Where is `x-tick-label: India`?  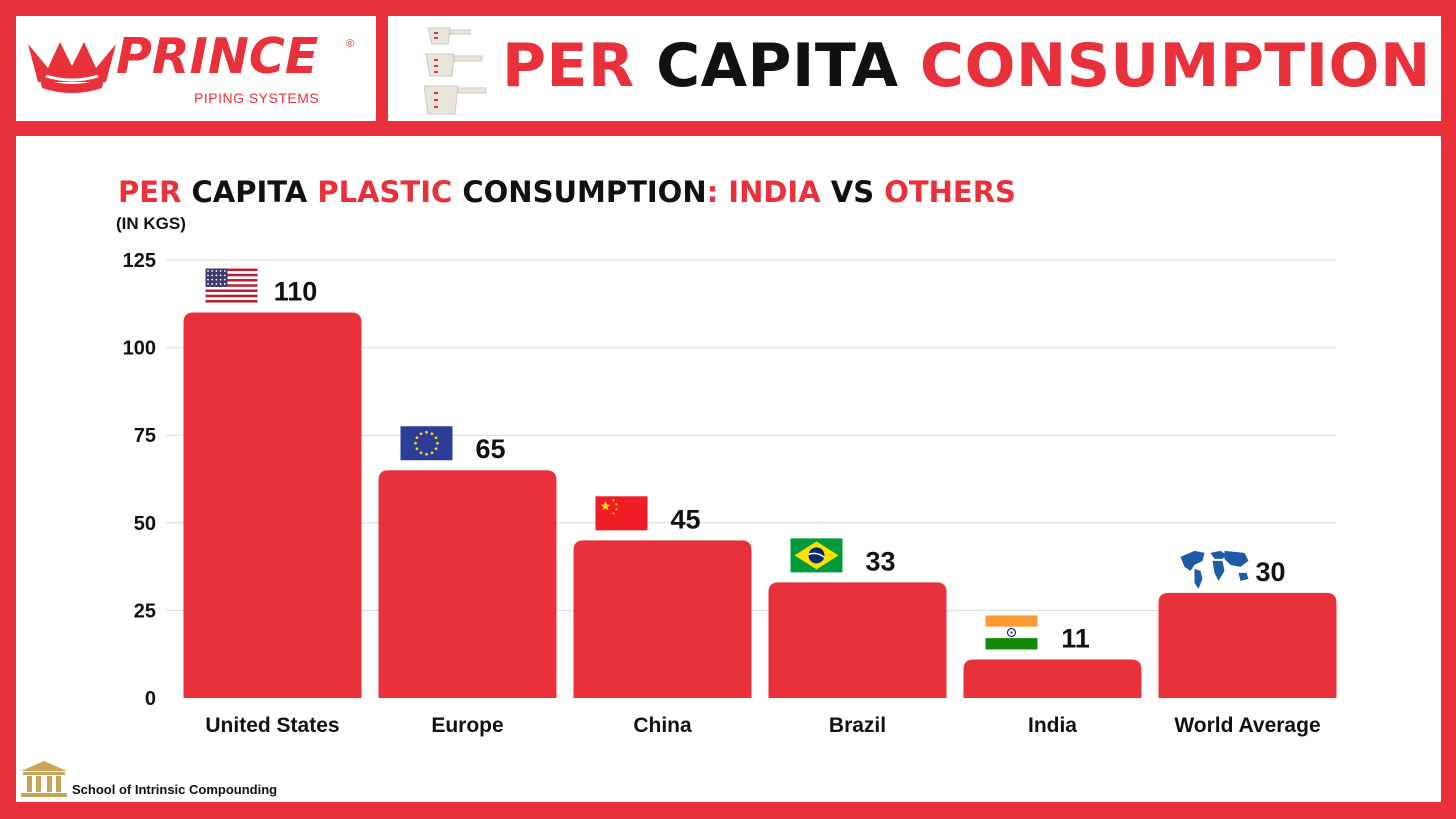 x-tick-label: India is located at coordinates (1052, 725).